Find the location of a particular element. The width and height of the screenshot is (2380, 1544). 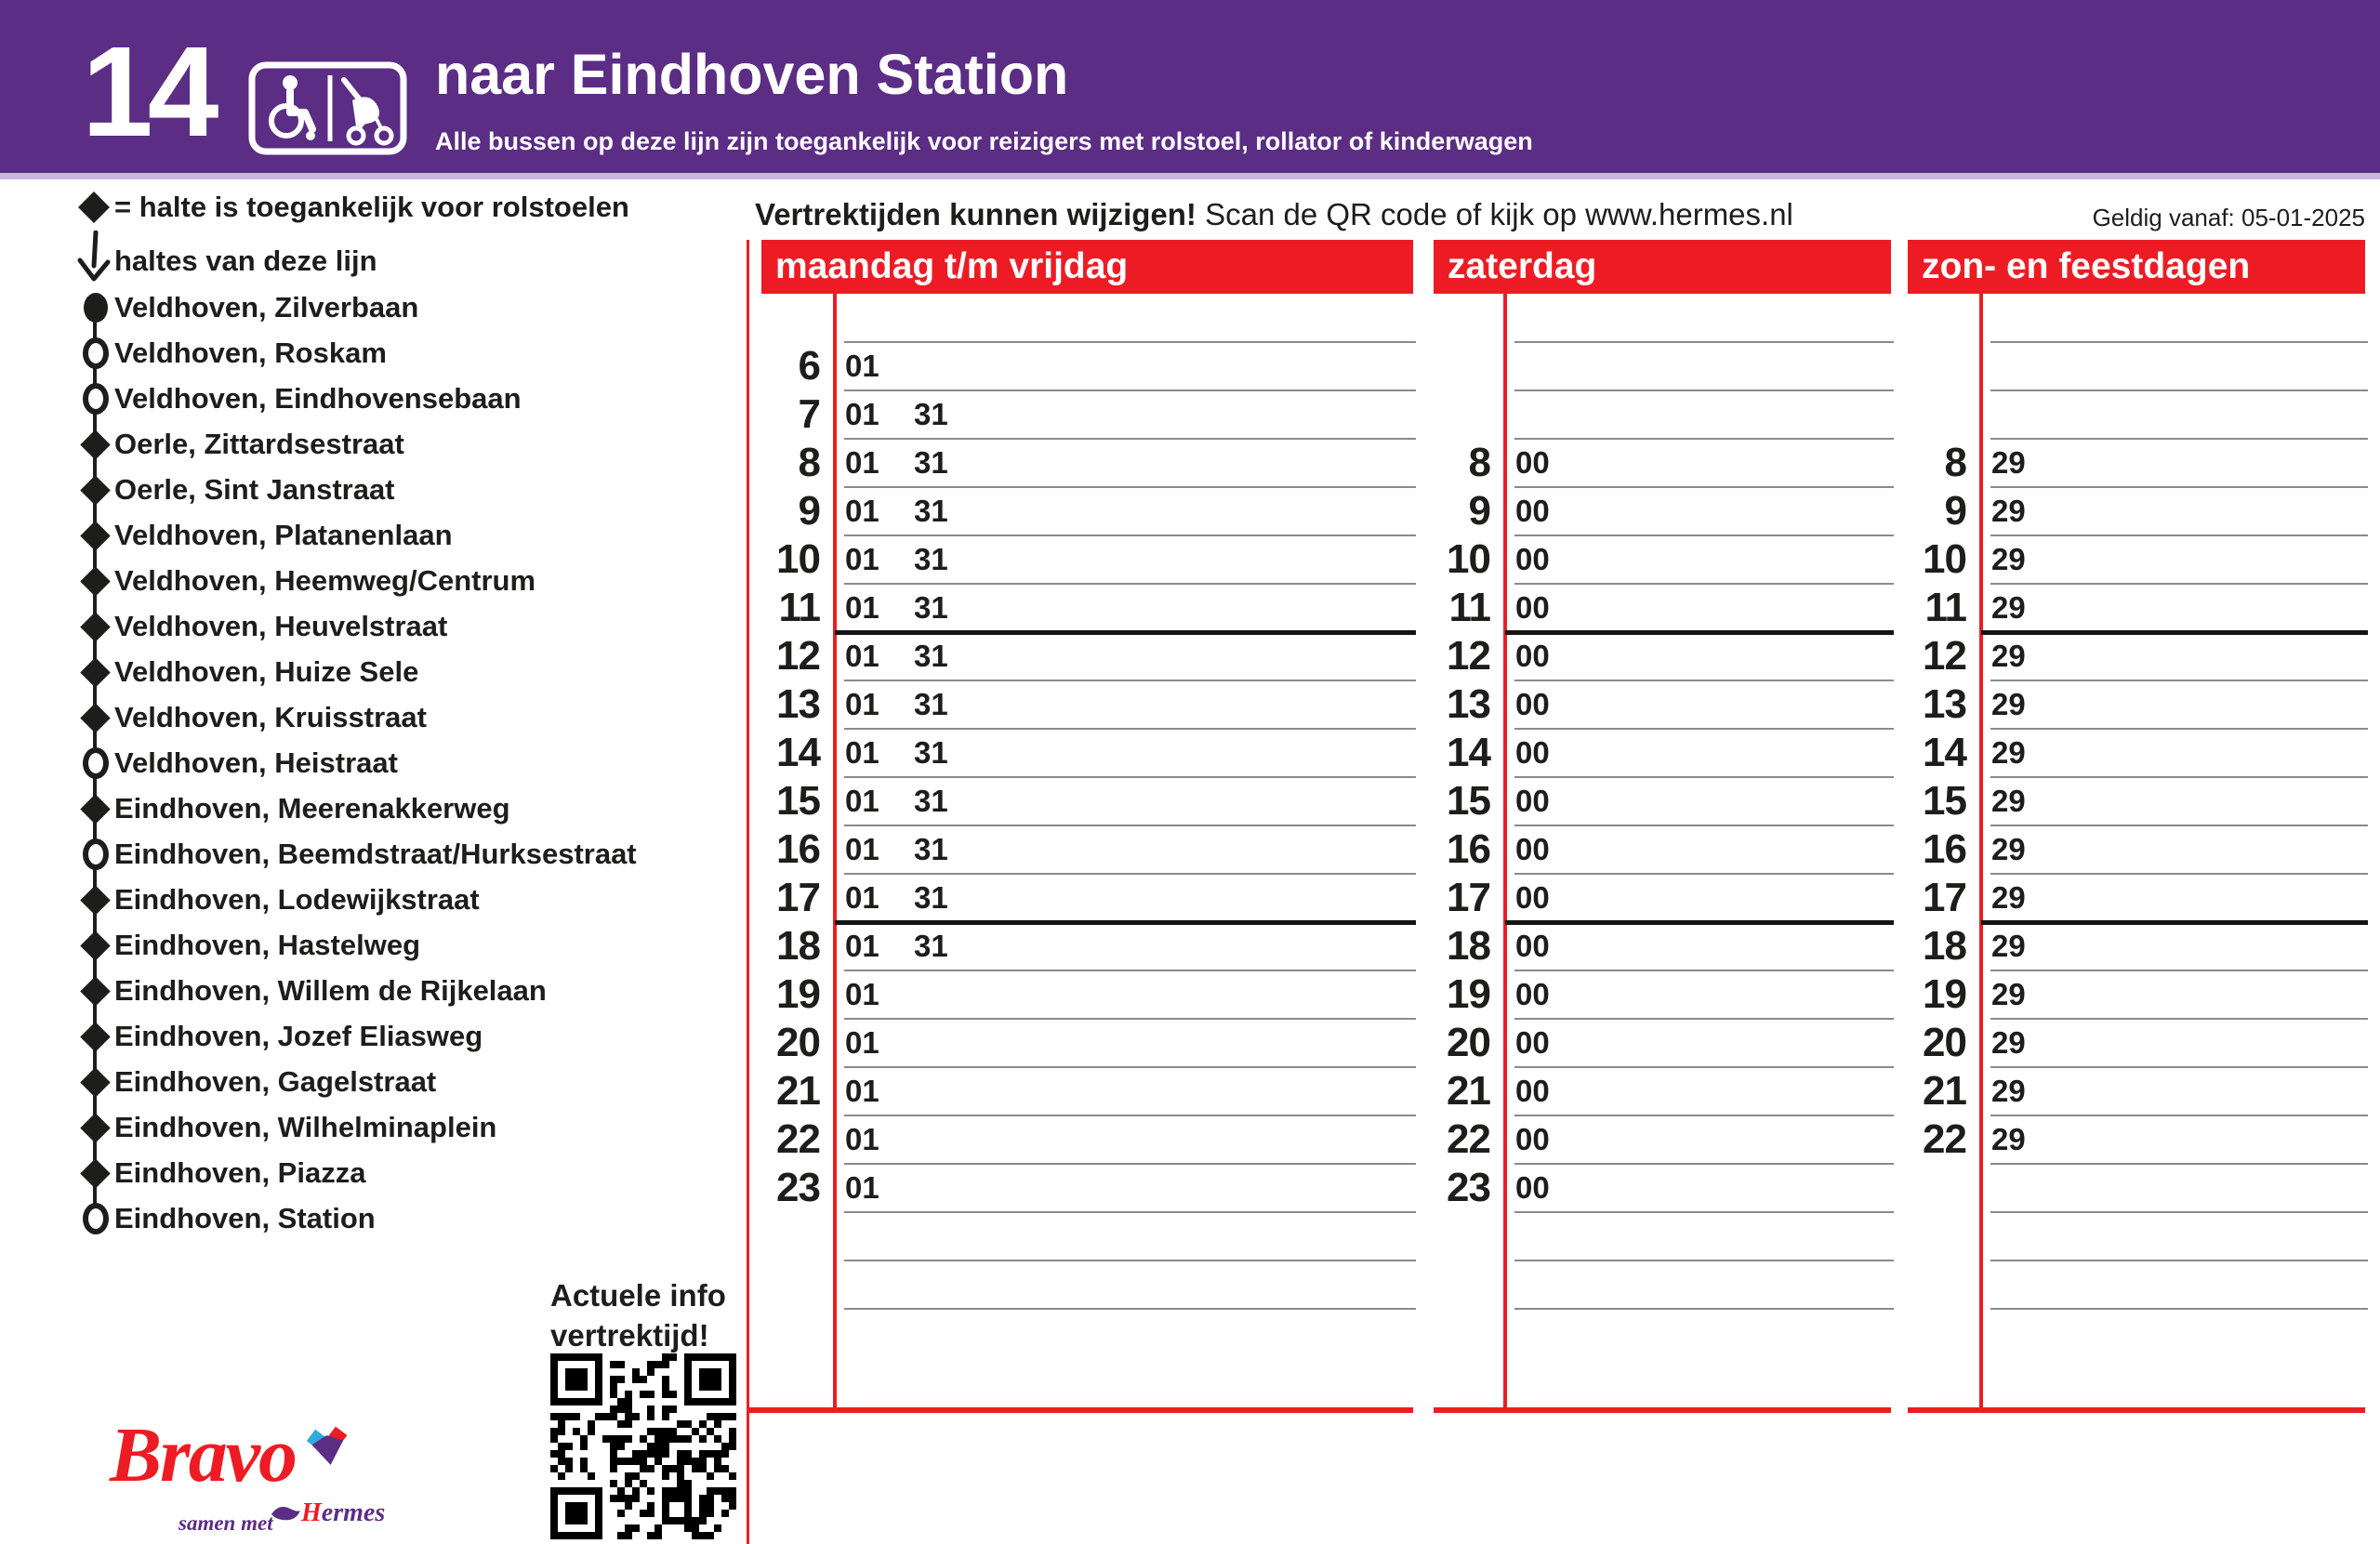

block-divider-line is located at coordinates (2174, 632).